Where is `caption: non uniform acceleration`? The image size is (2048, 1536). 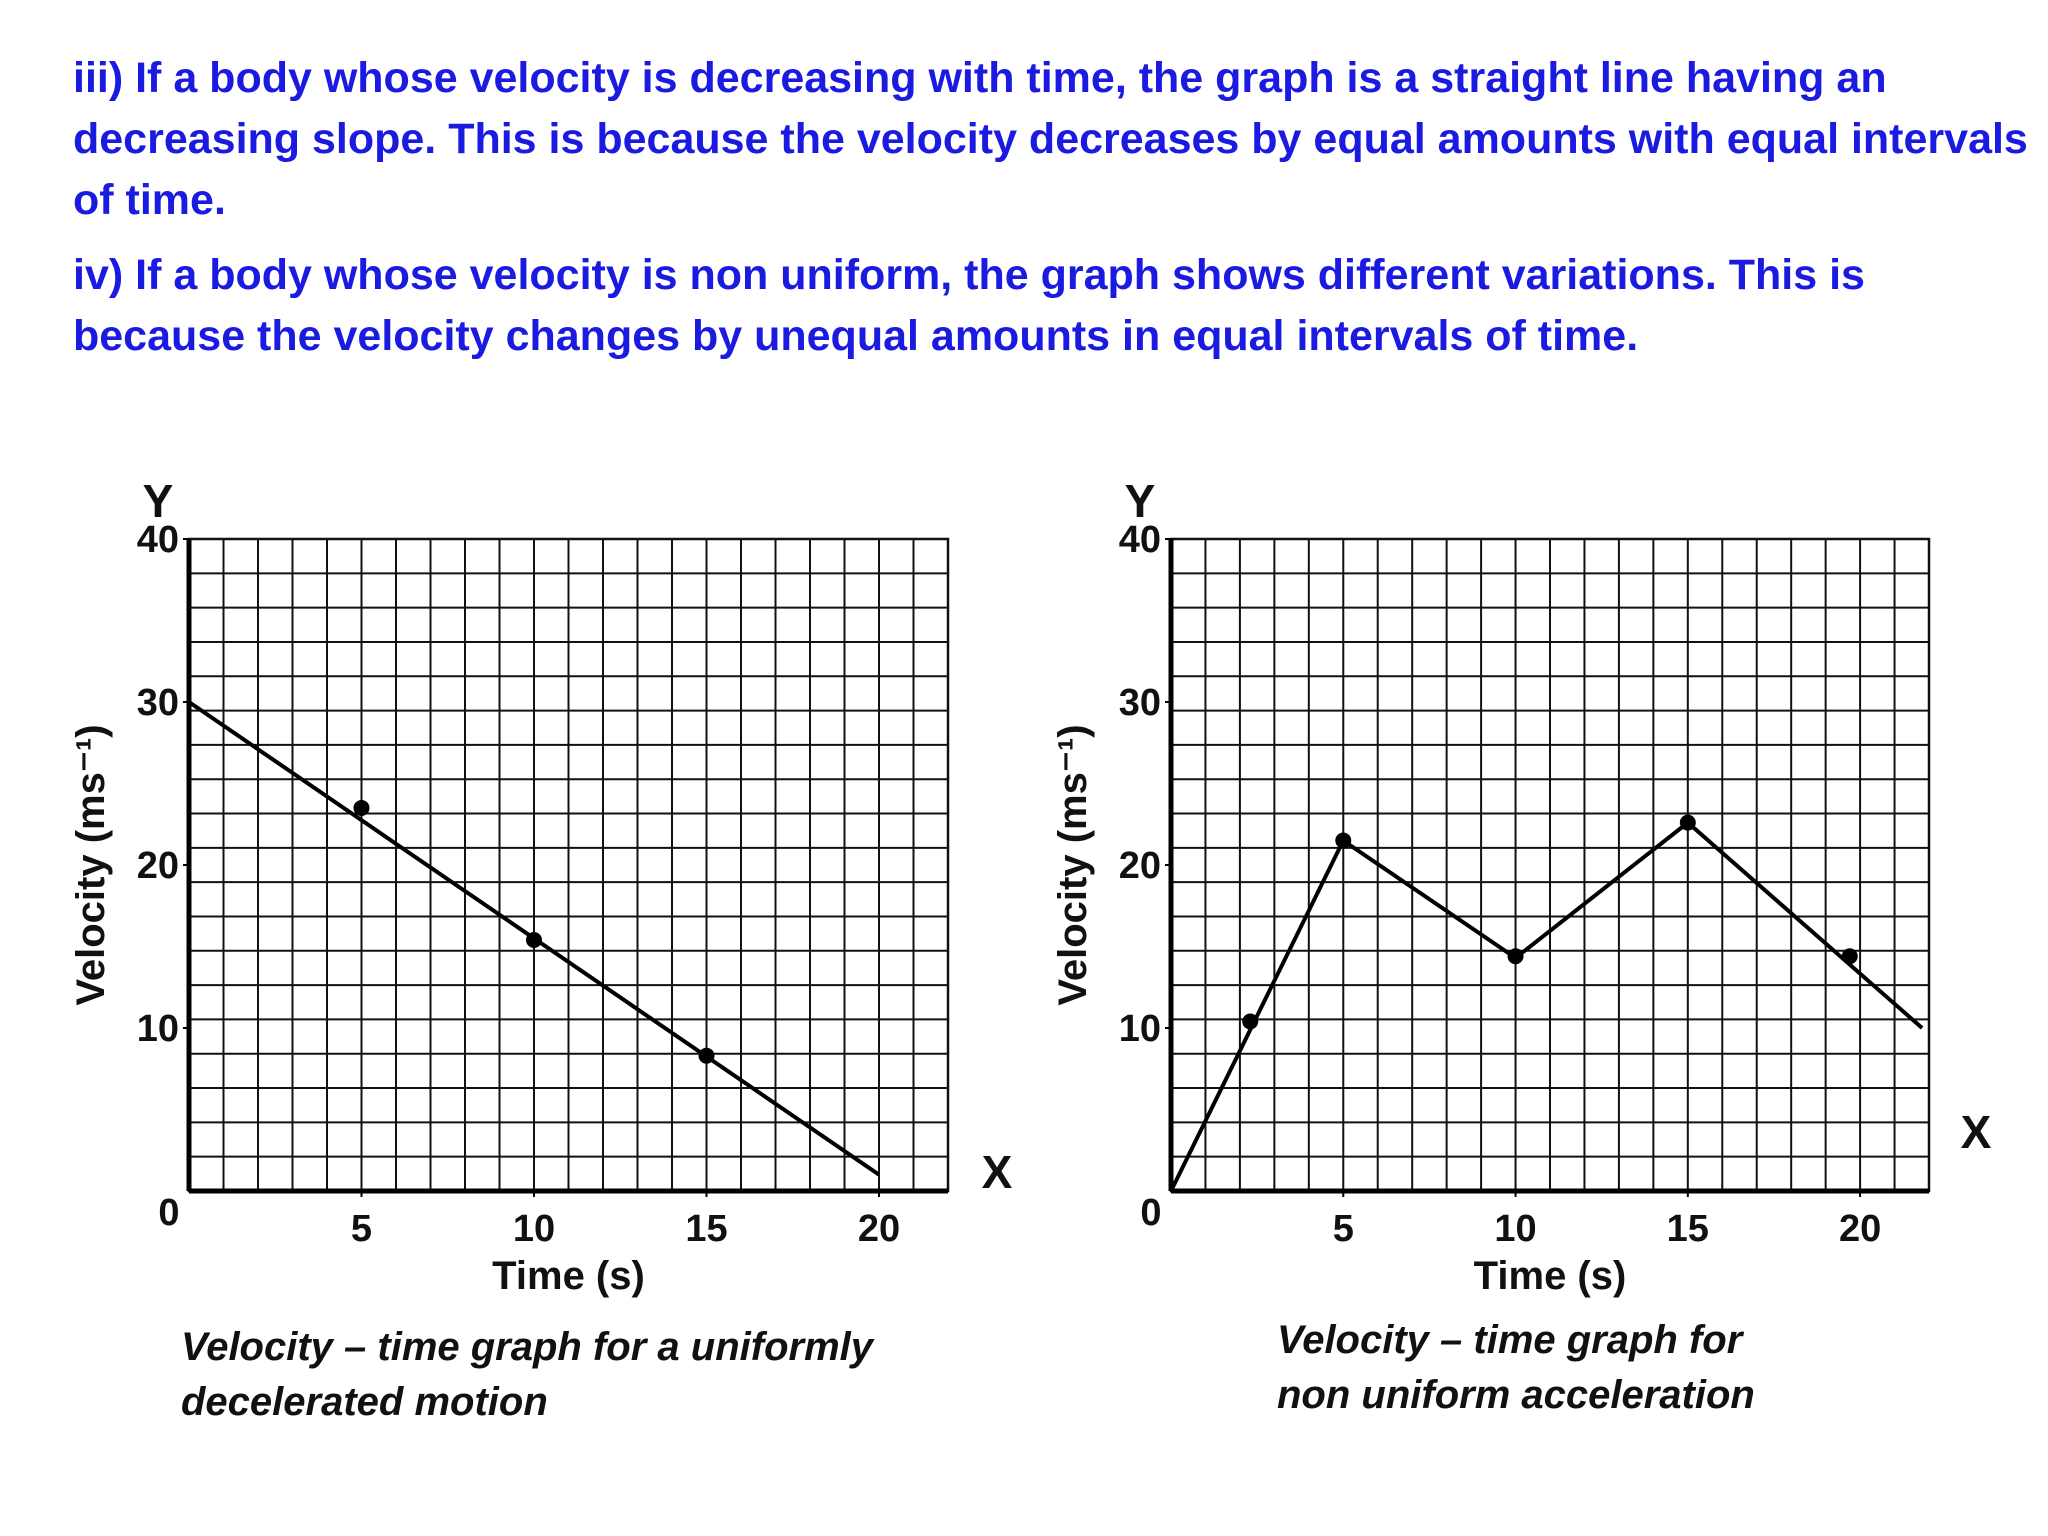 caption: non uniform acceleration is located at coordinates (1516, 1395).